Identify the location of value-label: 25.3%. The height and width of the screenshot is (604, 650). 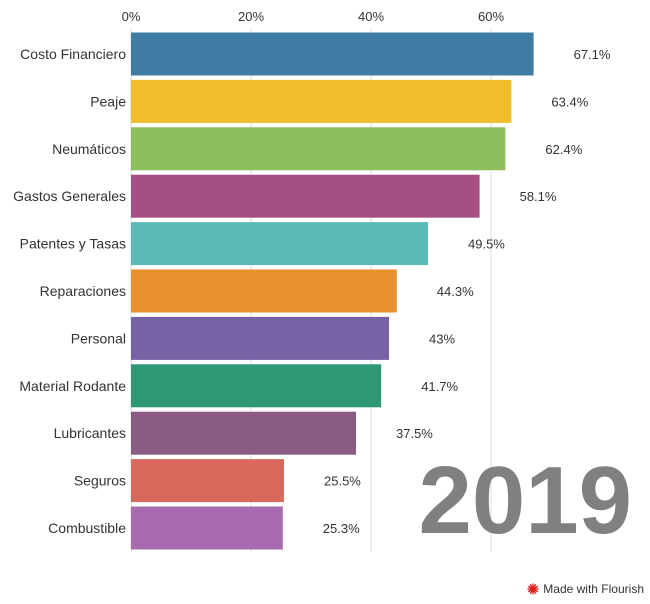
(341, 528).